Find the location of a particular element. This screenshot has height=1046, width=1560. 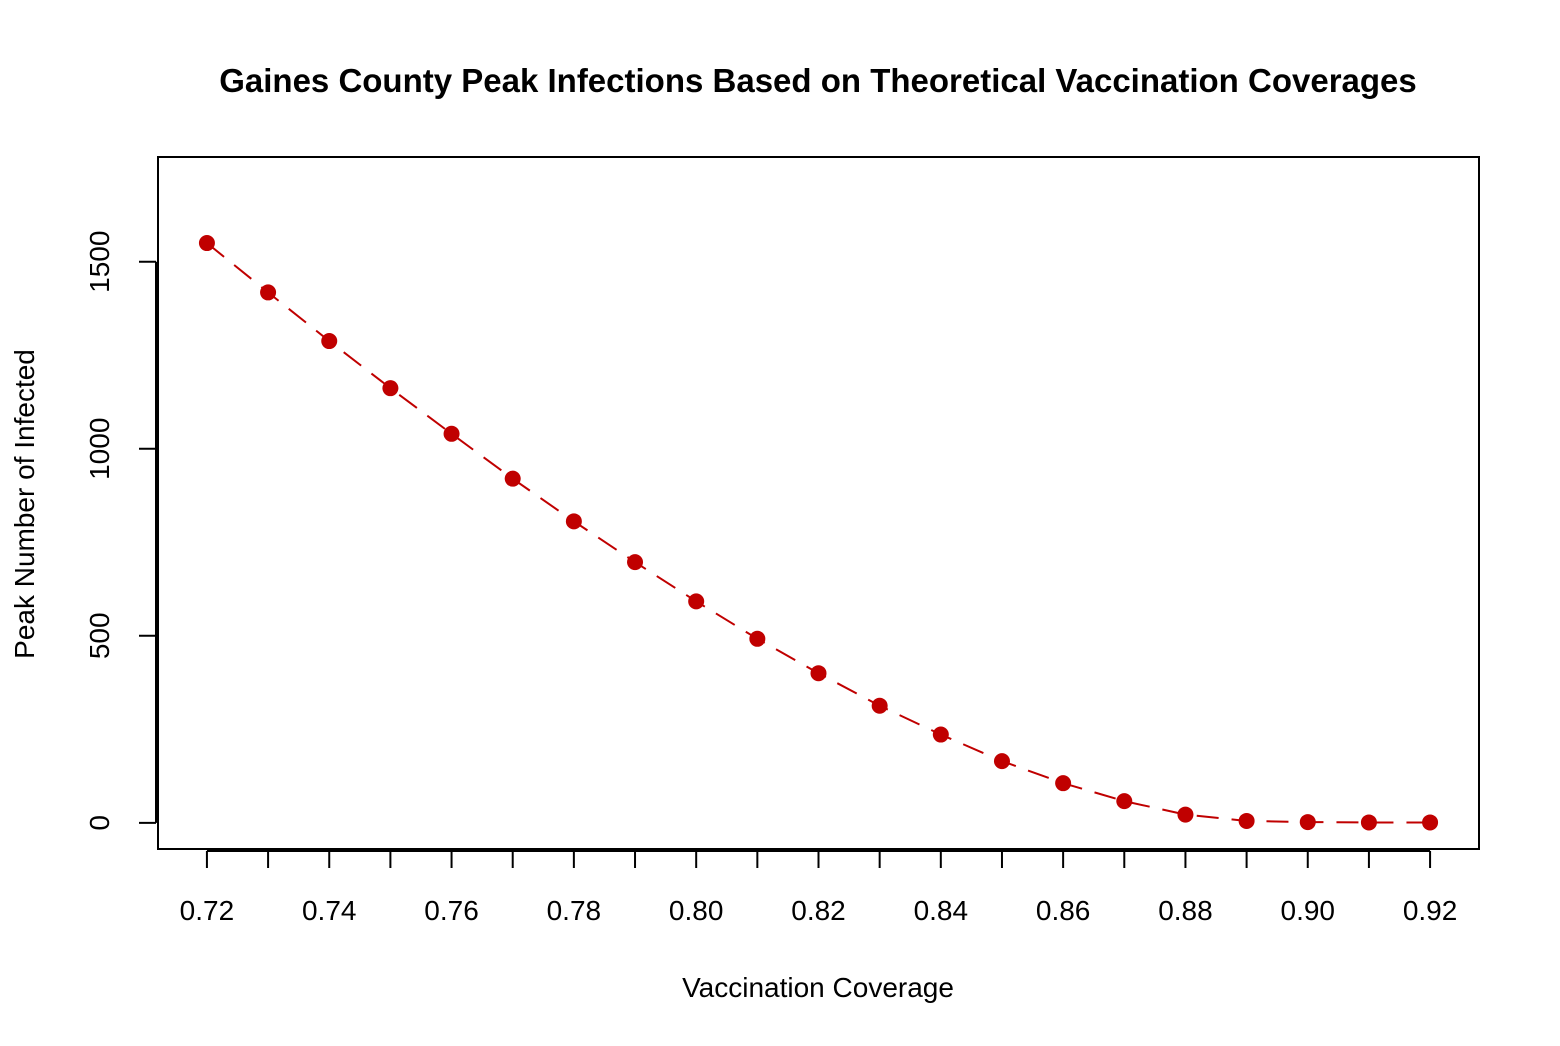

x-tick-label: 0.76 is located at coordinates (451, 910).